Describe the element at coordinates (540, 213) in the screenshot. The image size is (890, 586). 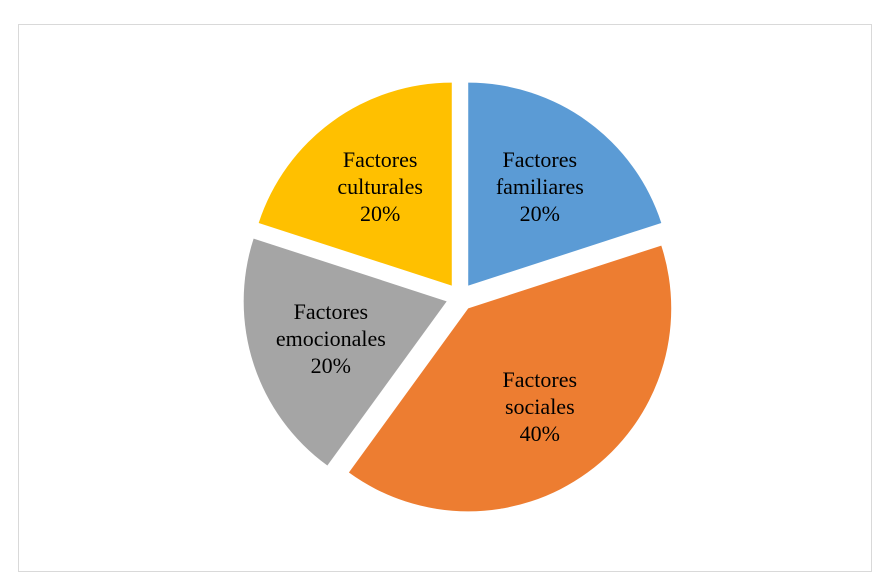
I see `slice-label-1-line-3: 20%` at that location.